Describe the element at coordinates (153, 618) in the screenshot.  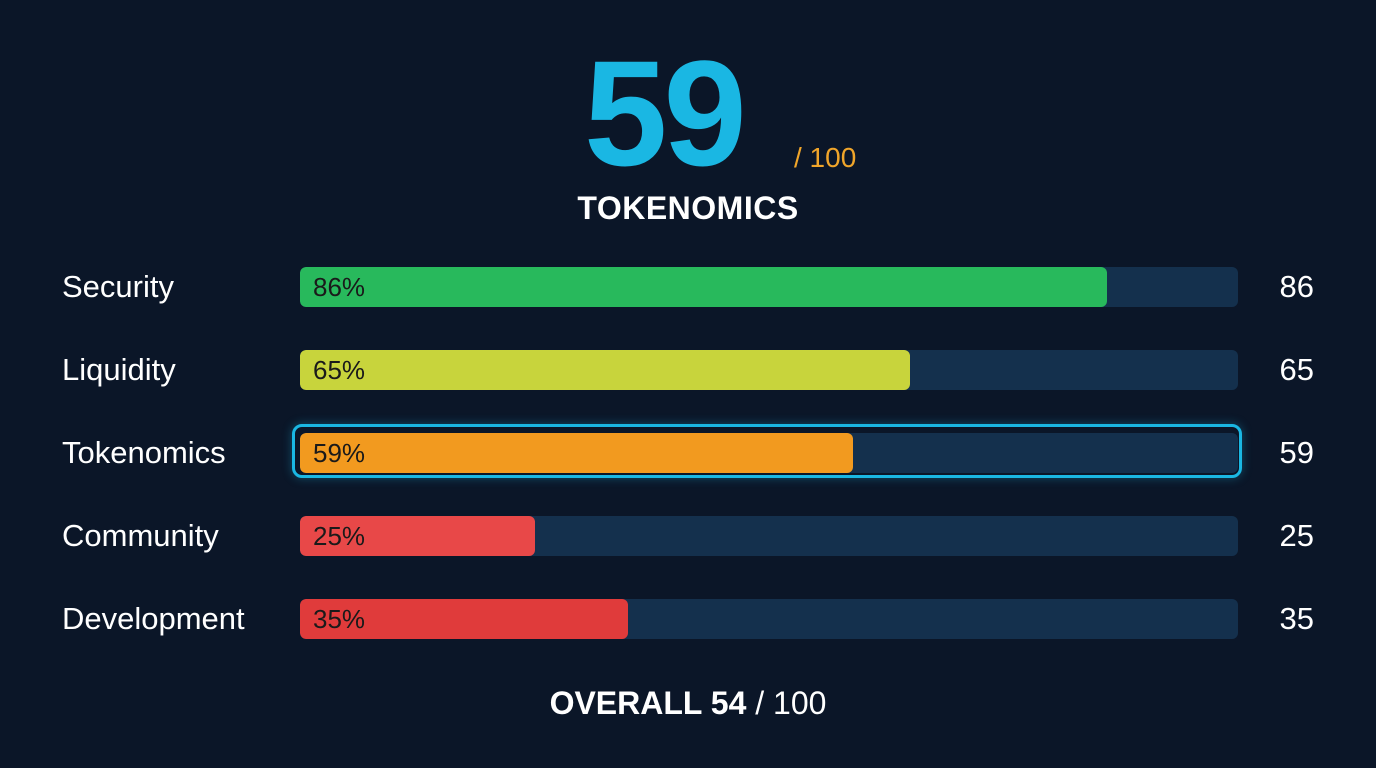
I see `category-label: Development` at that location.